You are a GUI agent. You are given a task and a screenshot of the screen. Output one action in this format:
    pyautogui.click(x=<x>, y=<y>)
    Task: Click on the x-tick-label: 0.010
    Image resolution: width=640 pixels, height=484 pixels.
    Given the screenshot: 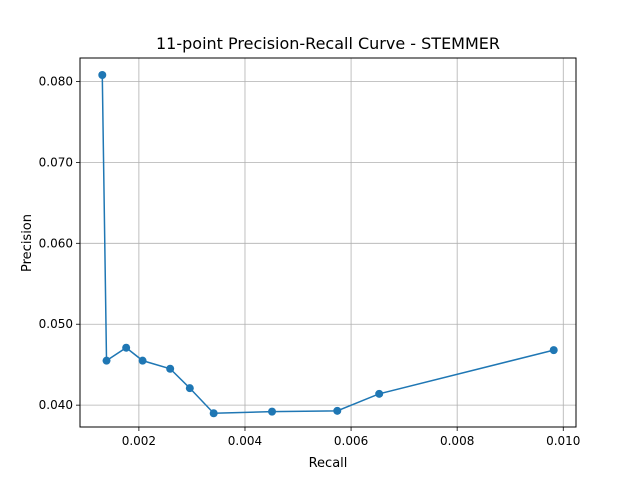 What is the action you would take?
    pyautogui.click(x=563, y=441)
    